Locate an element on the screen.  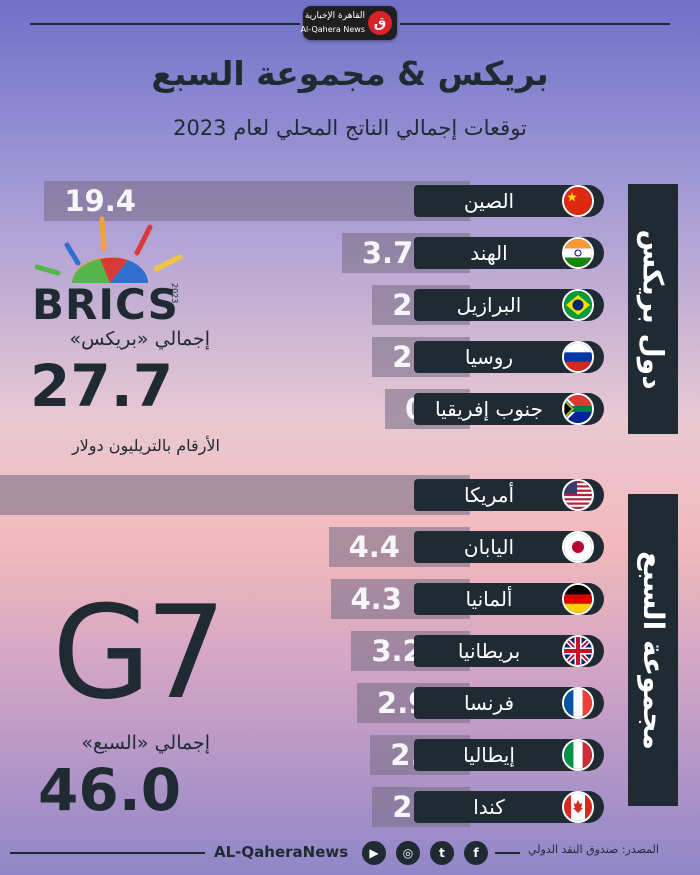
brics-side-label: دول بريكس is located at coordinates (653, 309).